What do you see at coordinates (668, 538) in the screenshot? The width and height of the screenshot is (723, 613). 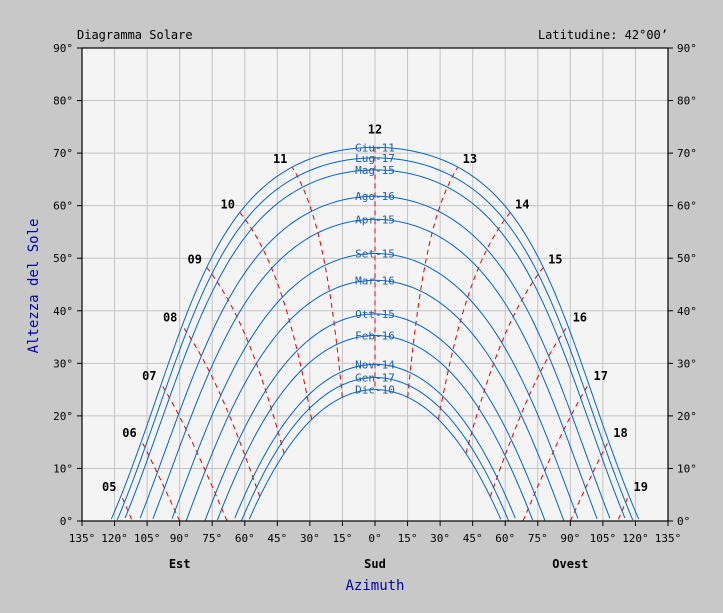 I see `x-tick-label: 135°` at bounding box center [668, 538].